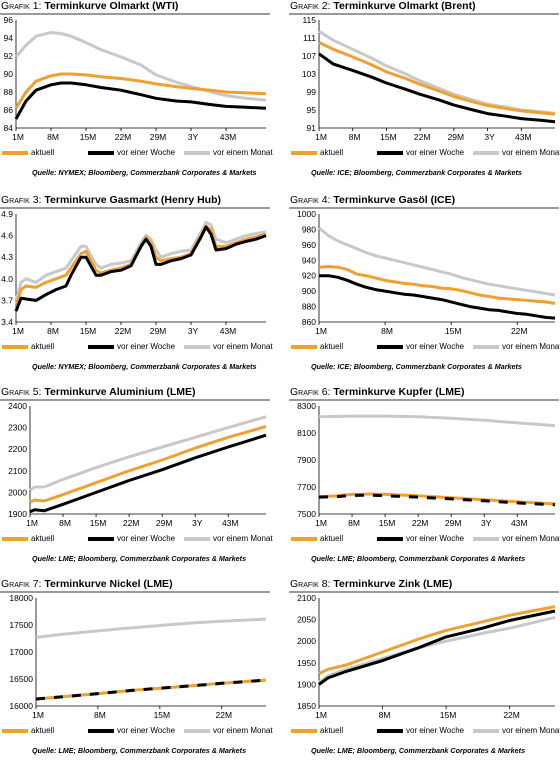 This screenshot has height=768, width=560. What do you see at coordinates (310, 392) in the screenshot?
I see `chart-title-prefix: Grafik 6:` at bounding box center [310, 392].